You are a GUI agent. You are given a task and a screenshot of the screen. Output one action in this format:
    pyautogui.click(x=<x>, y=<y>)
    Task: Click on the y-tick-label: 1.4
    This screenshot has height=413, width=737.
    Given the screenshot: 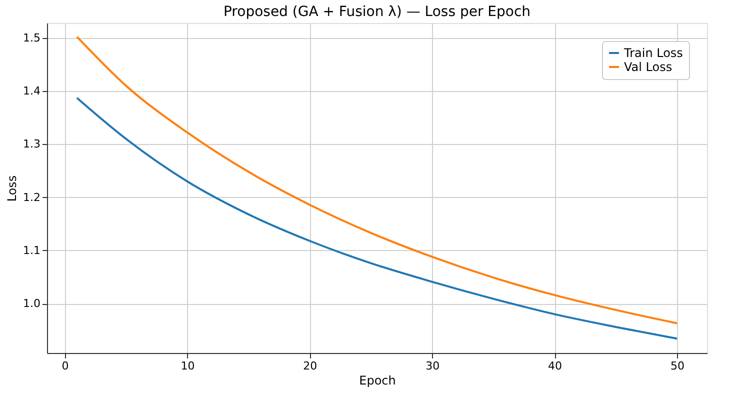 What is the action you would take?
    pyautogui.click(x=31, y=91)
    